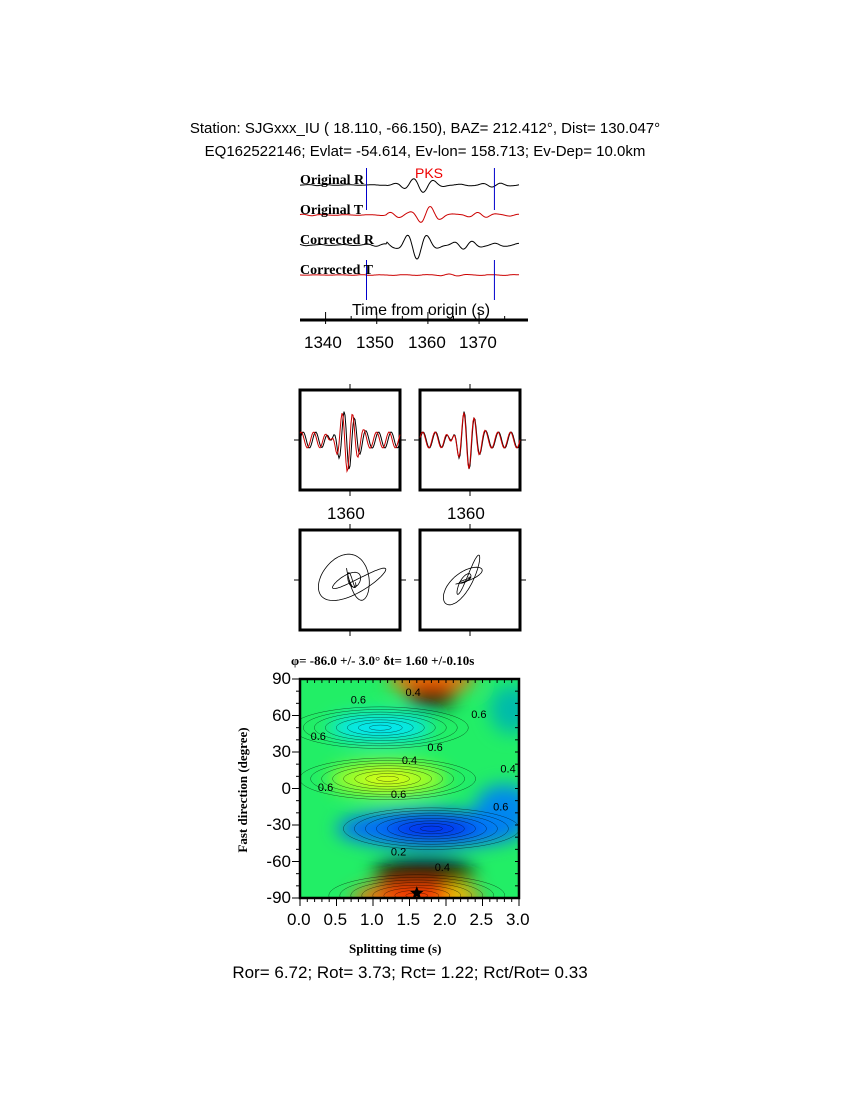 This screenshot has width=850, height=1100. I want to click on grid-y-tick-label: 0, so click(286, 788).